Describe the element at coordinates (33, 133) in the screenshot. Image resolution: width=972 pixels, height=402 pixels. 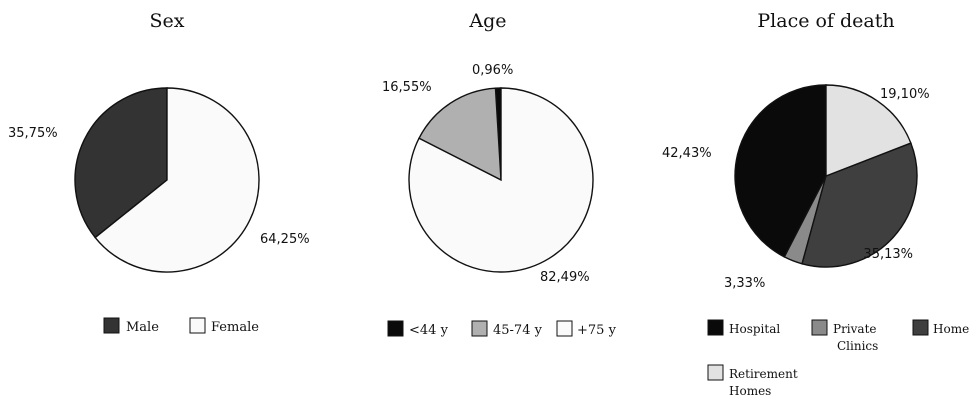
I see `slice-label-male: 35,75%` at that location.